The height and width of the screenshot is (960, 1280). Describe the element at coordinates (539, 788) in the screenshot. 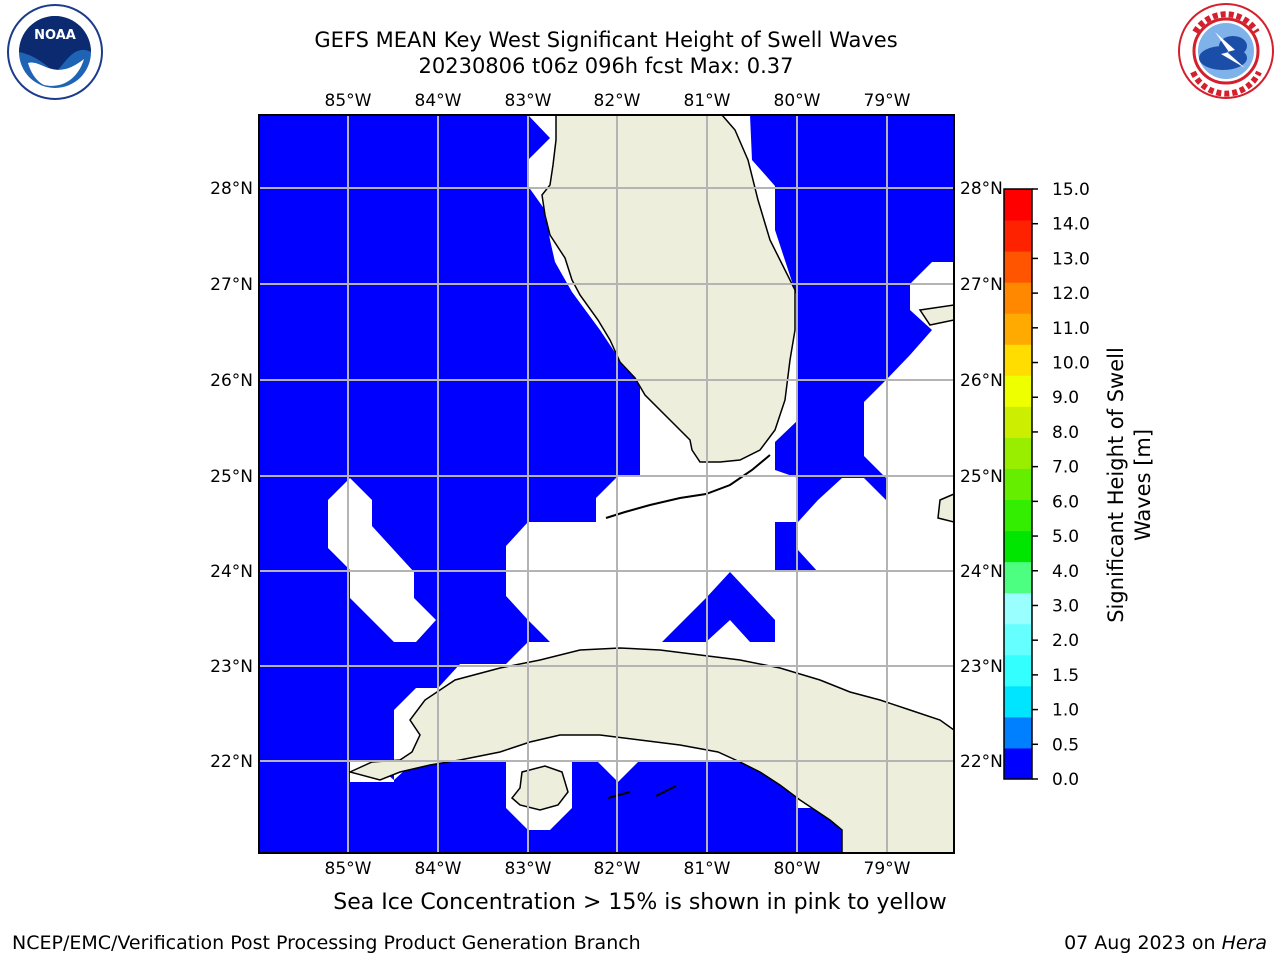

I see `land-isla-juventud` at that location.